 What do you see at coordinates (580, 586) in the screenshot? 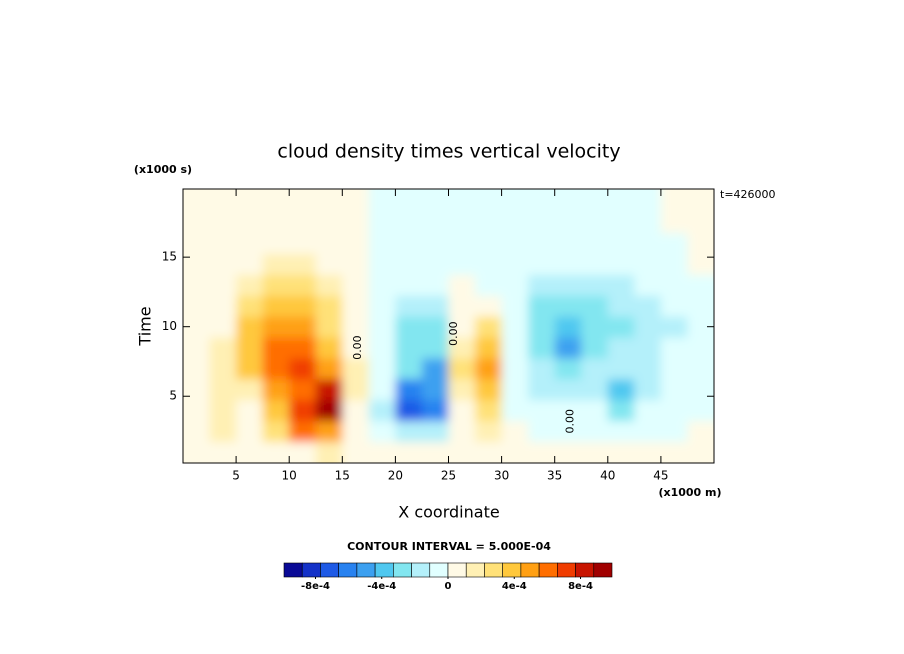
I see `colorbar-tick-label: 8e-4` at bounding box center [580, 586].